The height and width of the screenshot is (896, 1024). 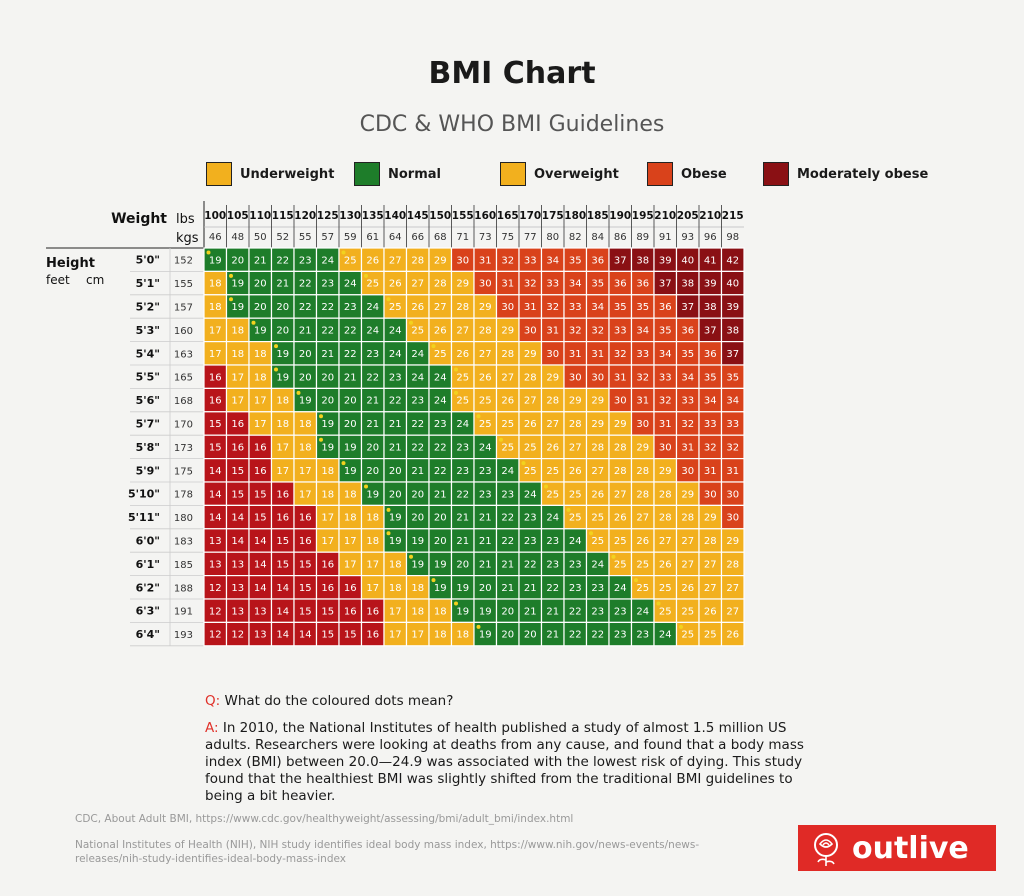 I want to click on height-feet-tick: 5'8", so click(x=148, y=447).